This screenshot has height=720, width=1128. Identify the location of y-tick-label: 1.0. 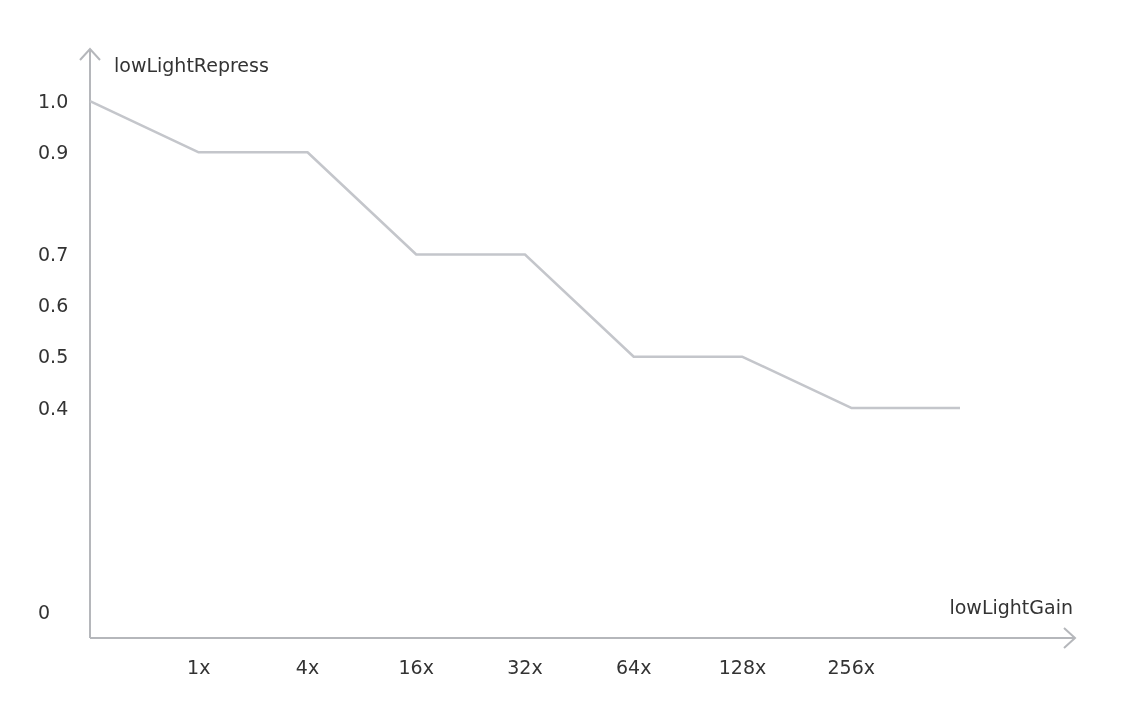
(53, 100).